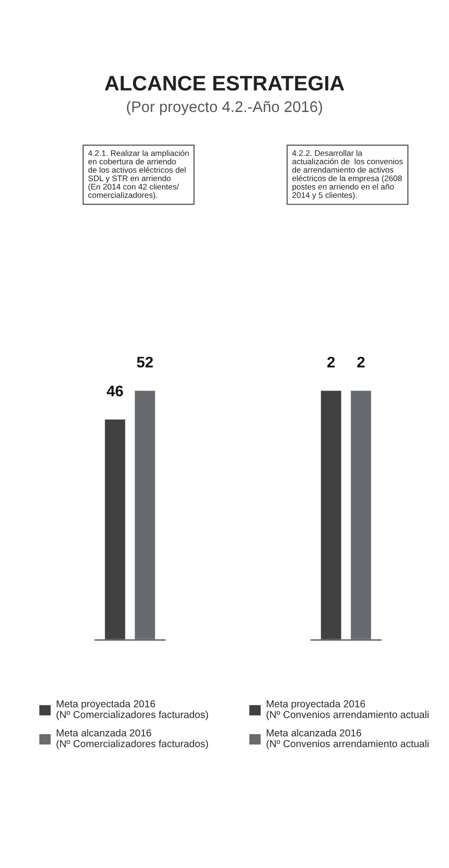  What do you see at coordinates (347, 739) in the screenshot?
I see `legend-label: Meta alcanzada 2016 (Nº Convenios arrendamiento actuali` at bounding box center [347, 739].